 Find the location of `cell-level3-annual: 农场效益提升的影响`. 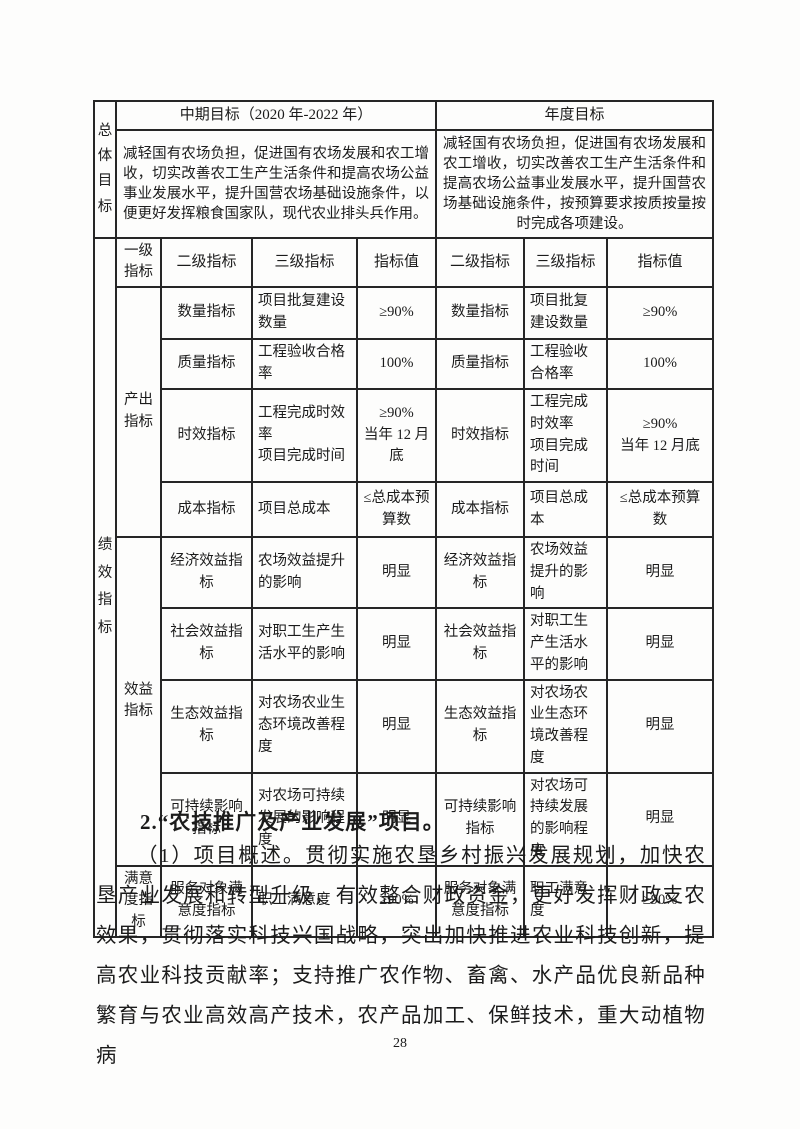

cell-level3-annual: 农场效益提升的影响 is located at coordinates (565, 572).